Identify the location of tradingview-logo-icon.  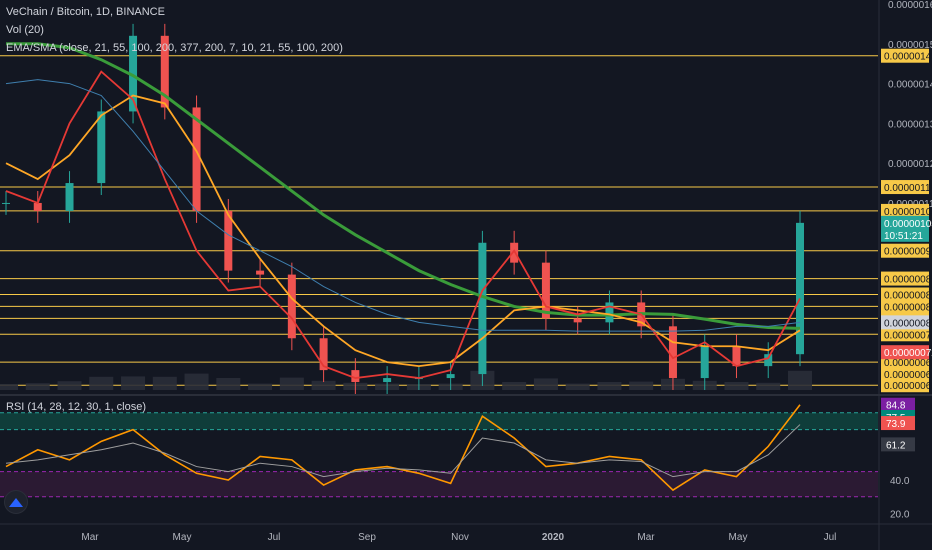
(16, 502).